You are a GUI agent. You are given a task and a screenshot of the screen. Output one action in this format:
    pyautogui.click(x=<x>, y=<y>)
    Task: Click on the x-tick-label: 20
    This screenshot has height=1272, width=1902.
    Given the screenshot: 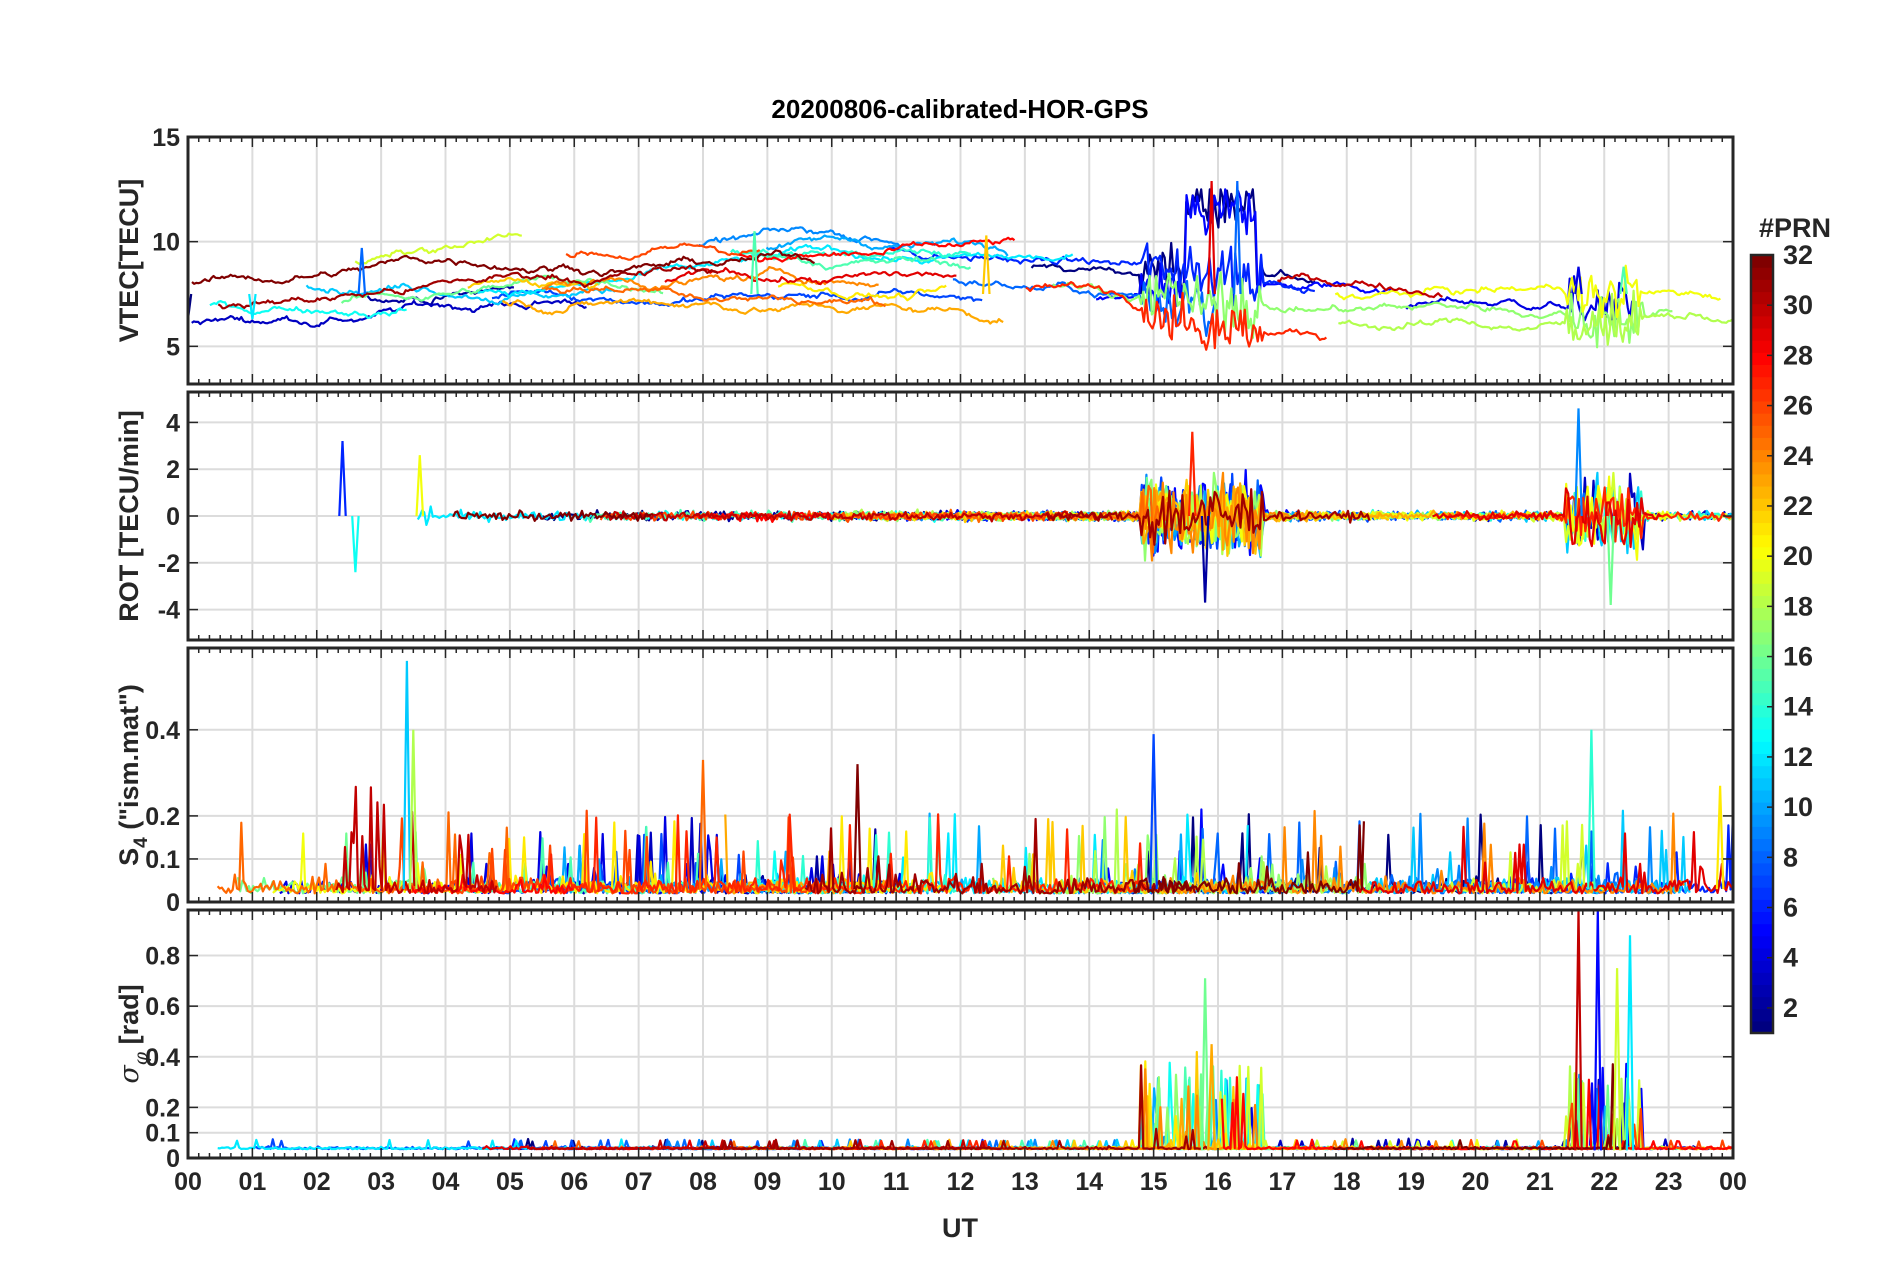 What is the action you would take?
    pyautogui.click(x=1476, y=1182)
    